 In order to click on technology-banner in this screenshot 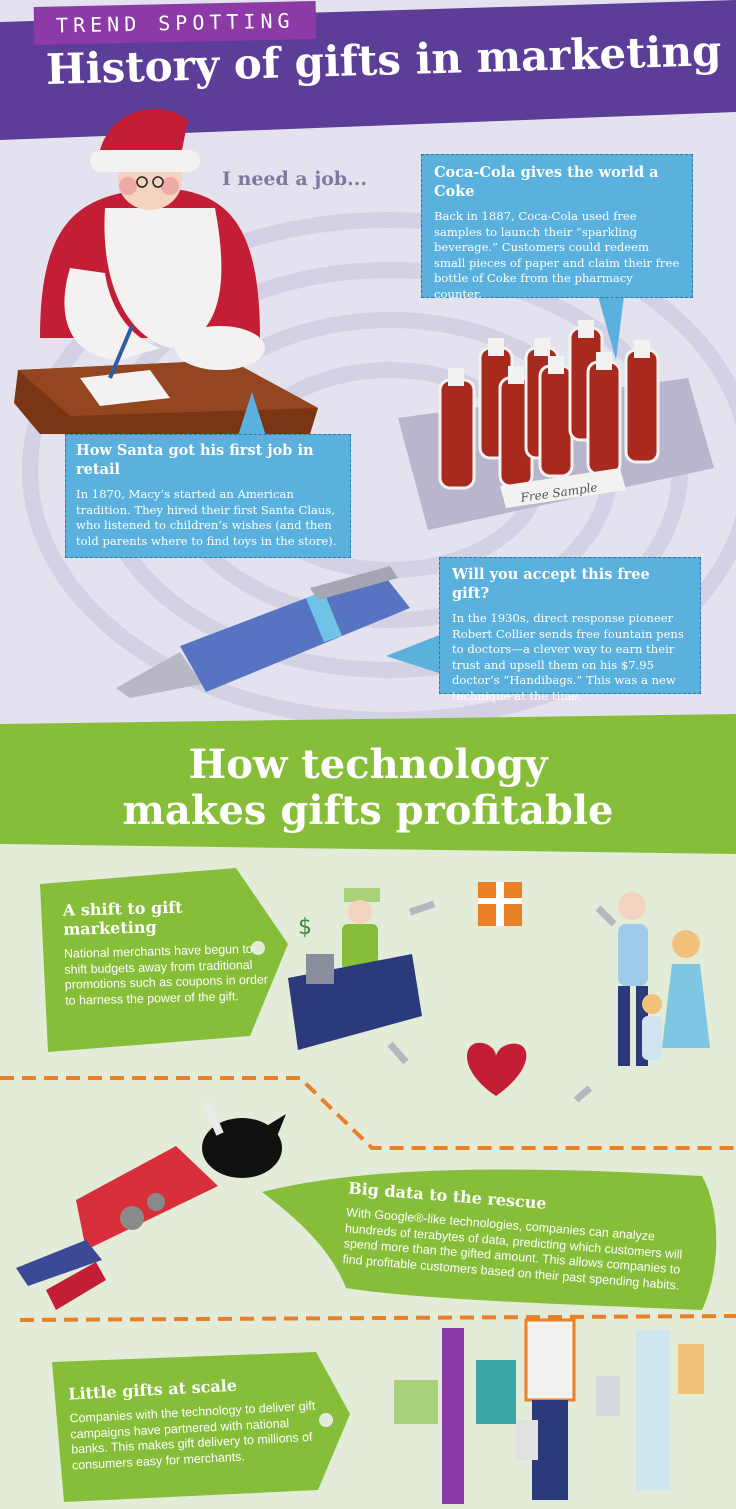, I will do `click(368, 784)`.